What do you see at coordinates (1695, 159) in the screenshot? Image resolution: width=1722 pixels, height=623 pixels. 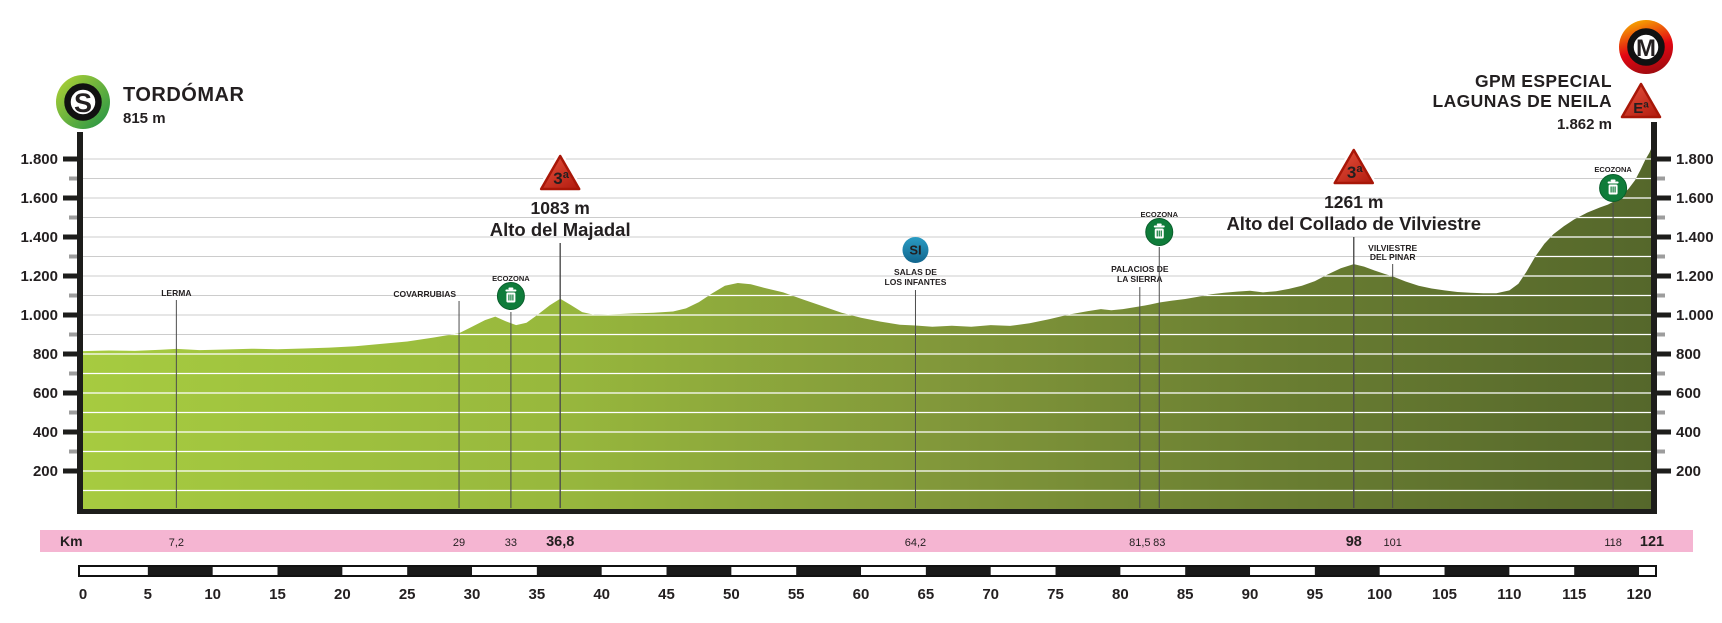 I see `y-tick-label-right: 1.800` at bounding box center [1695, 159].